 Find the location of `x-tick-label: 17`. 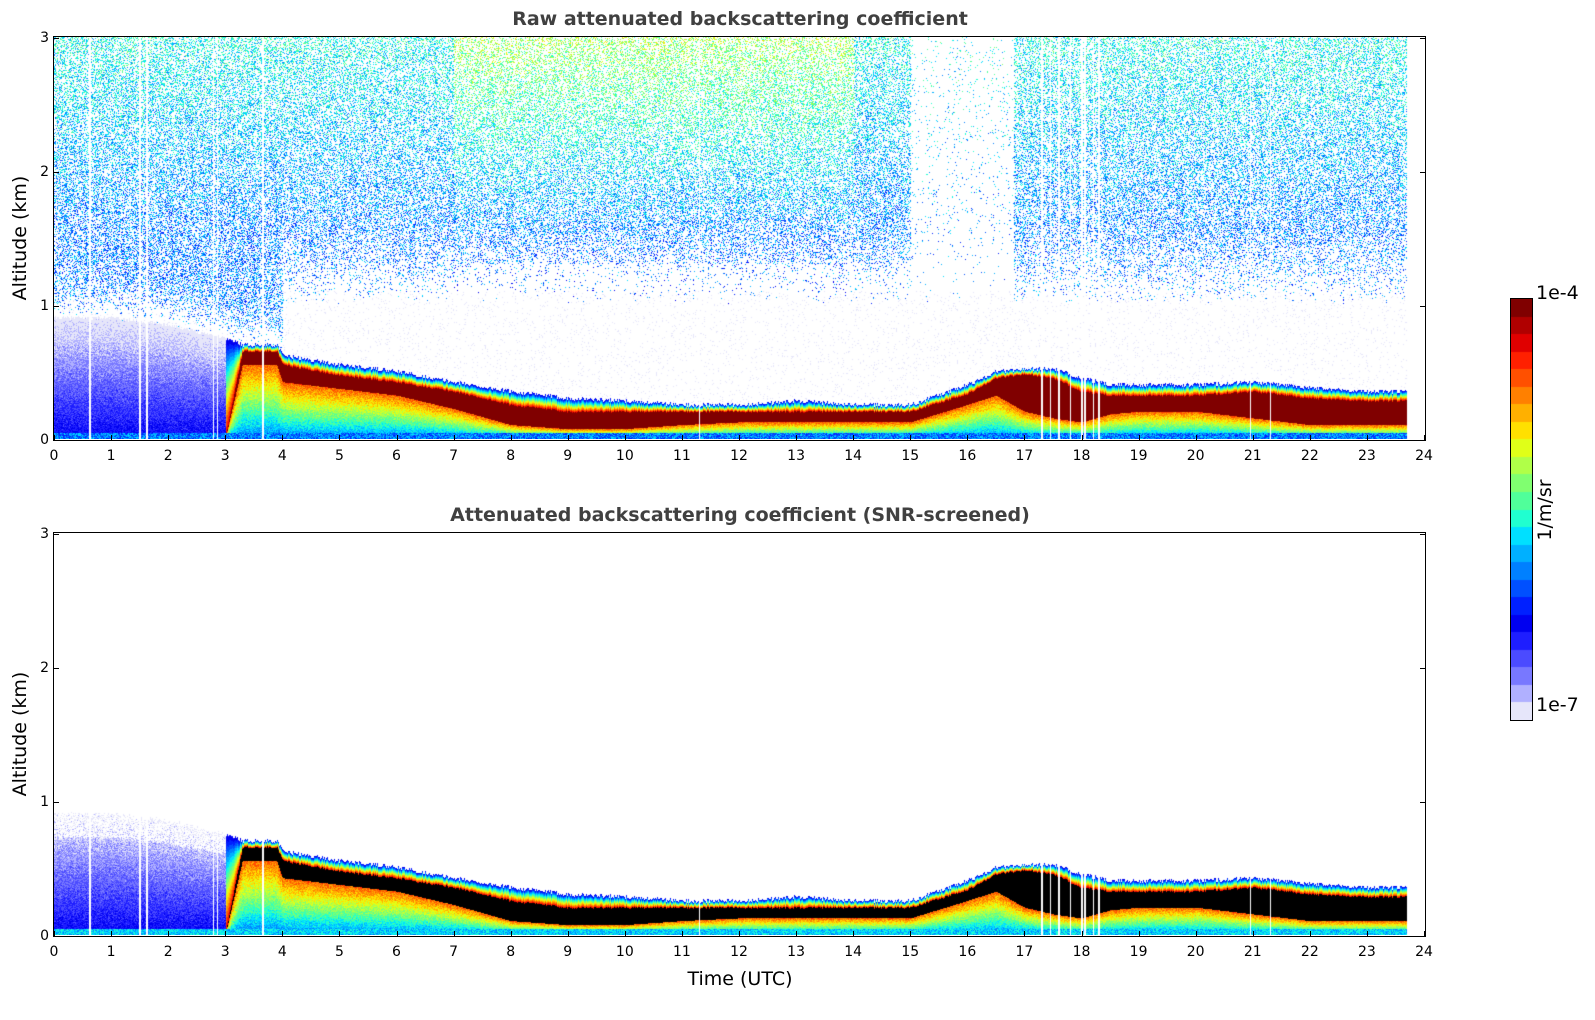

x-tick-label: 17 is located at coordinates (1024, 456).